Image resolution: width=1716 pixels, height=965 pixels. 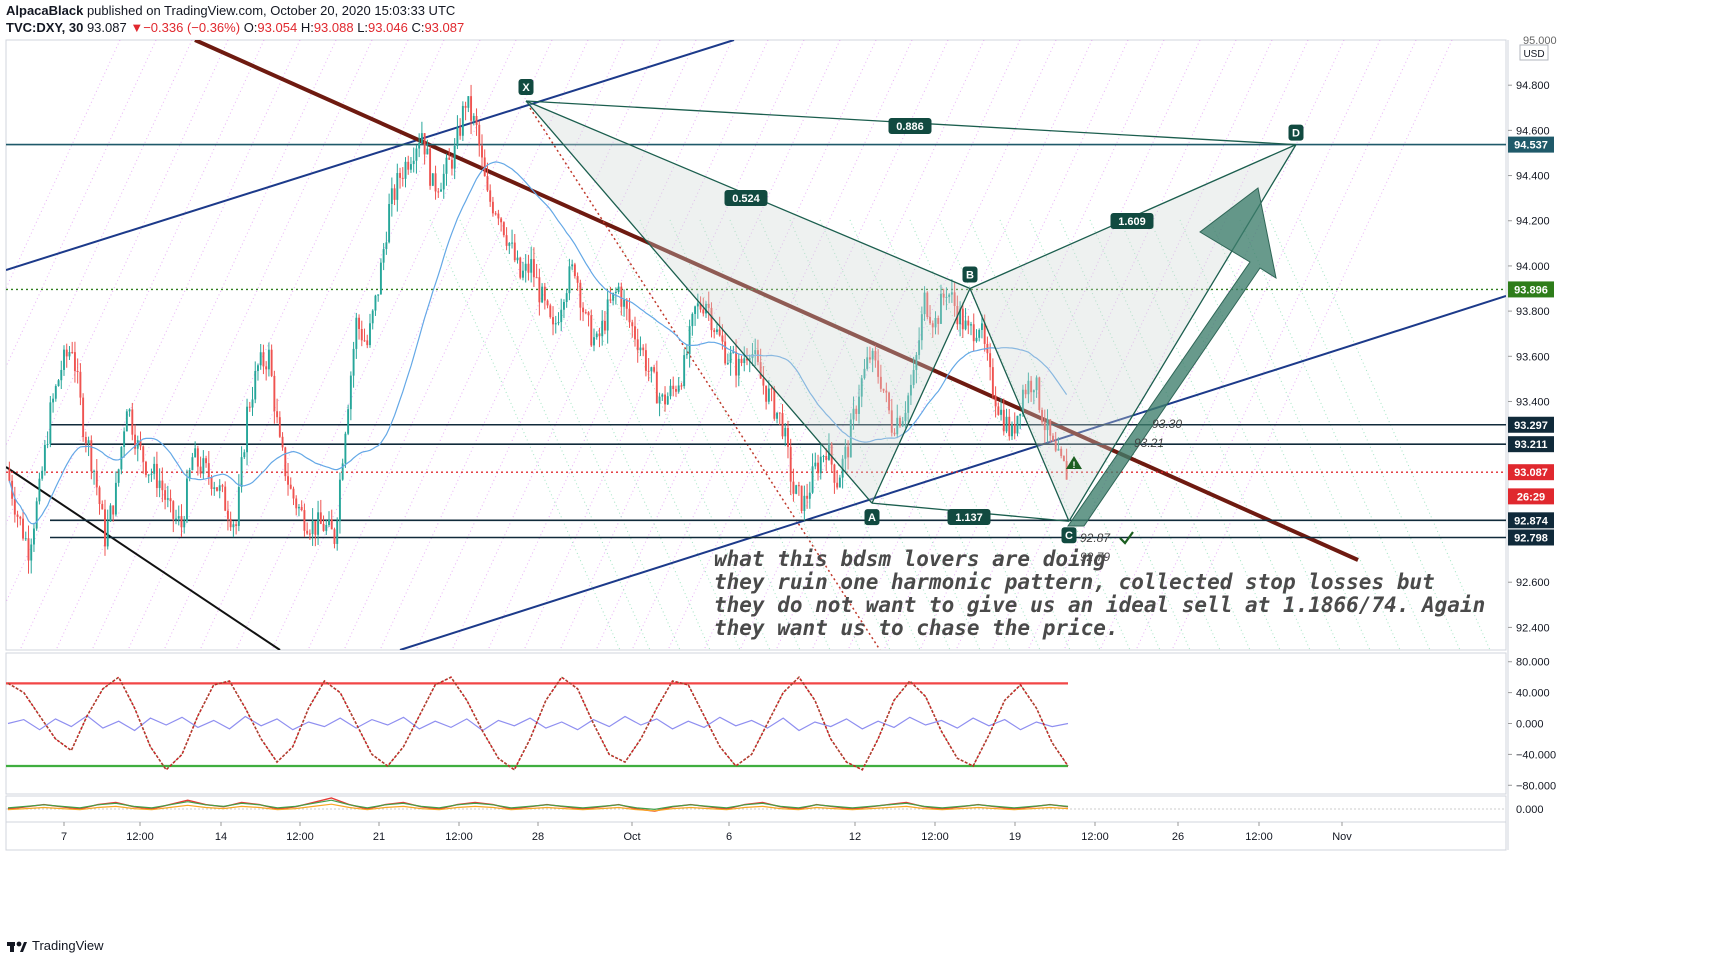 I want to click on close-value: 93.087, so click(x=444, y=27).